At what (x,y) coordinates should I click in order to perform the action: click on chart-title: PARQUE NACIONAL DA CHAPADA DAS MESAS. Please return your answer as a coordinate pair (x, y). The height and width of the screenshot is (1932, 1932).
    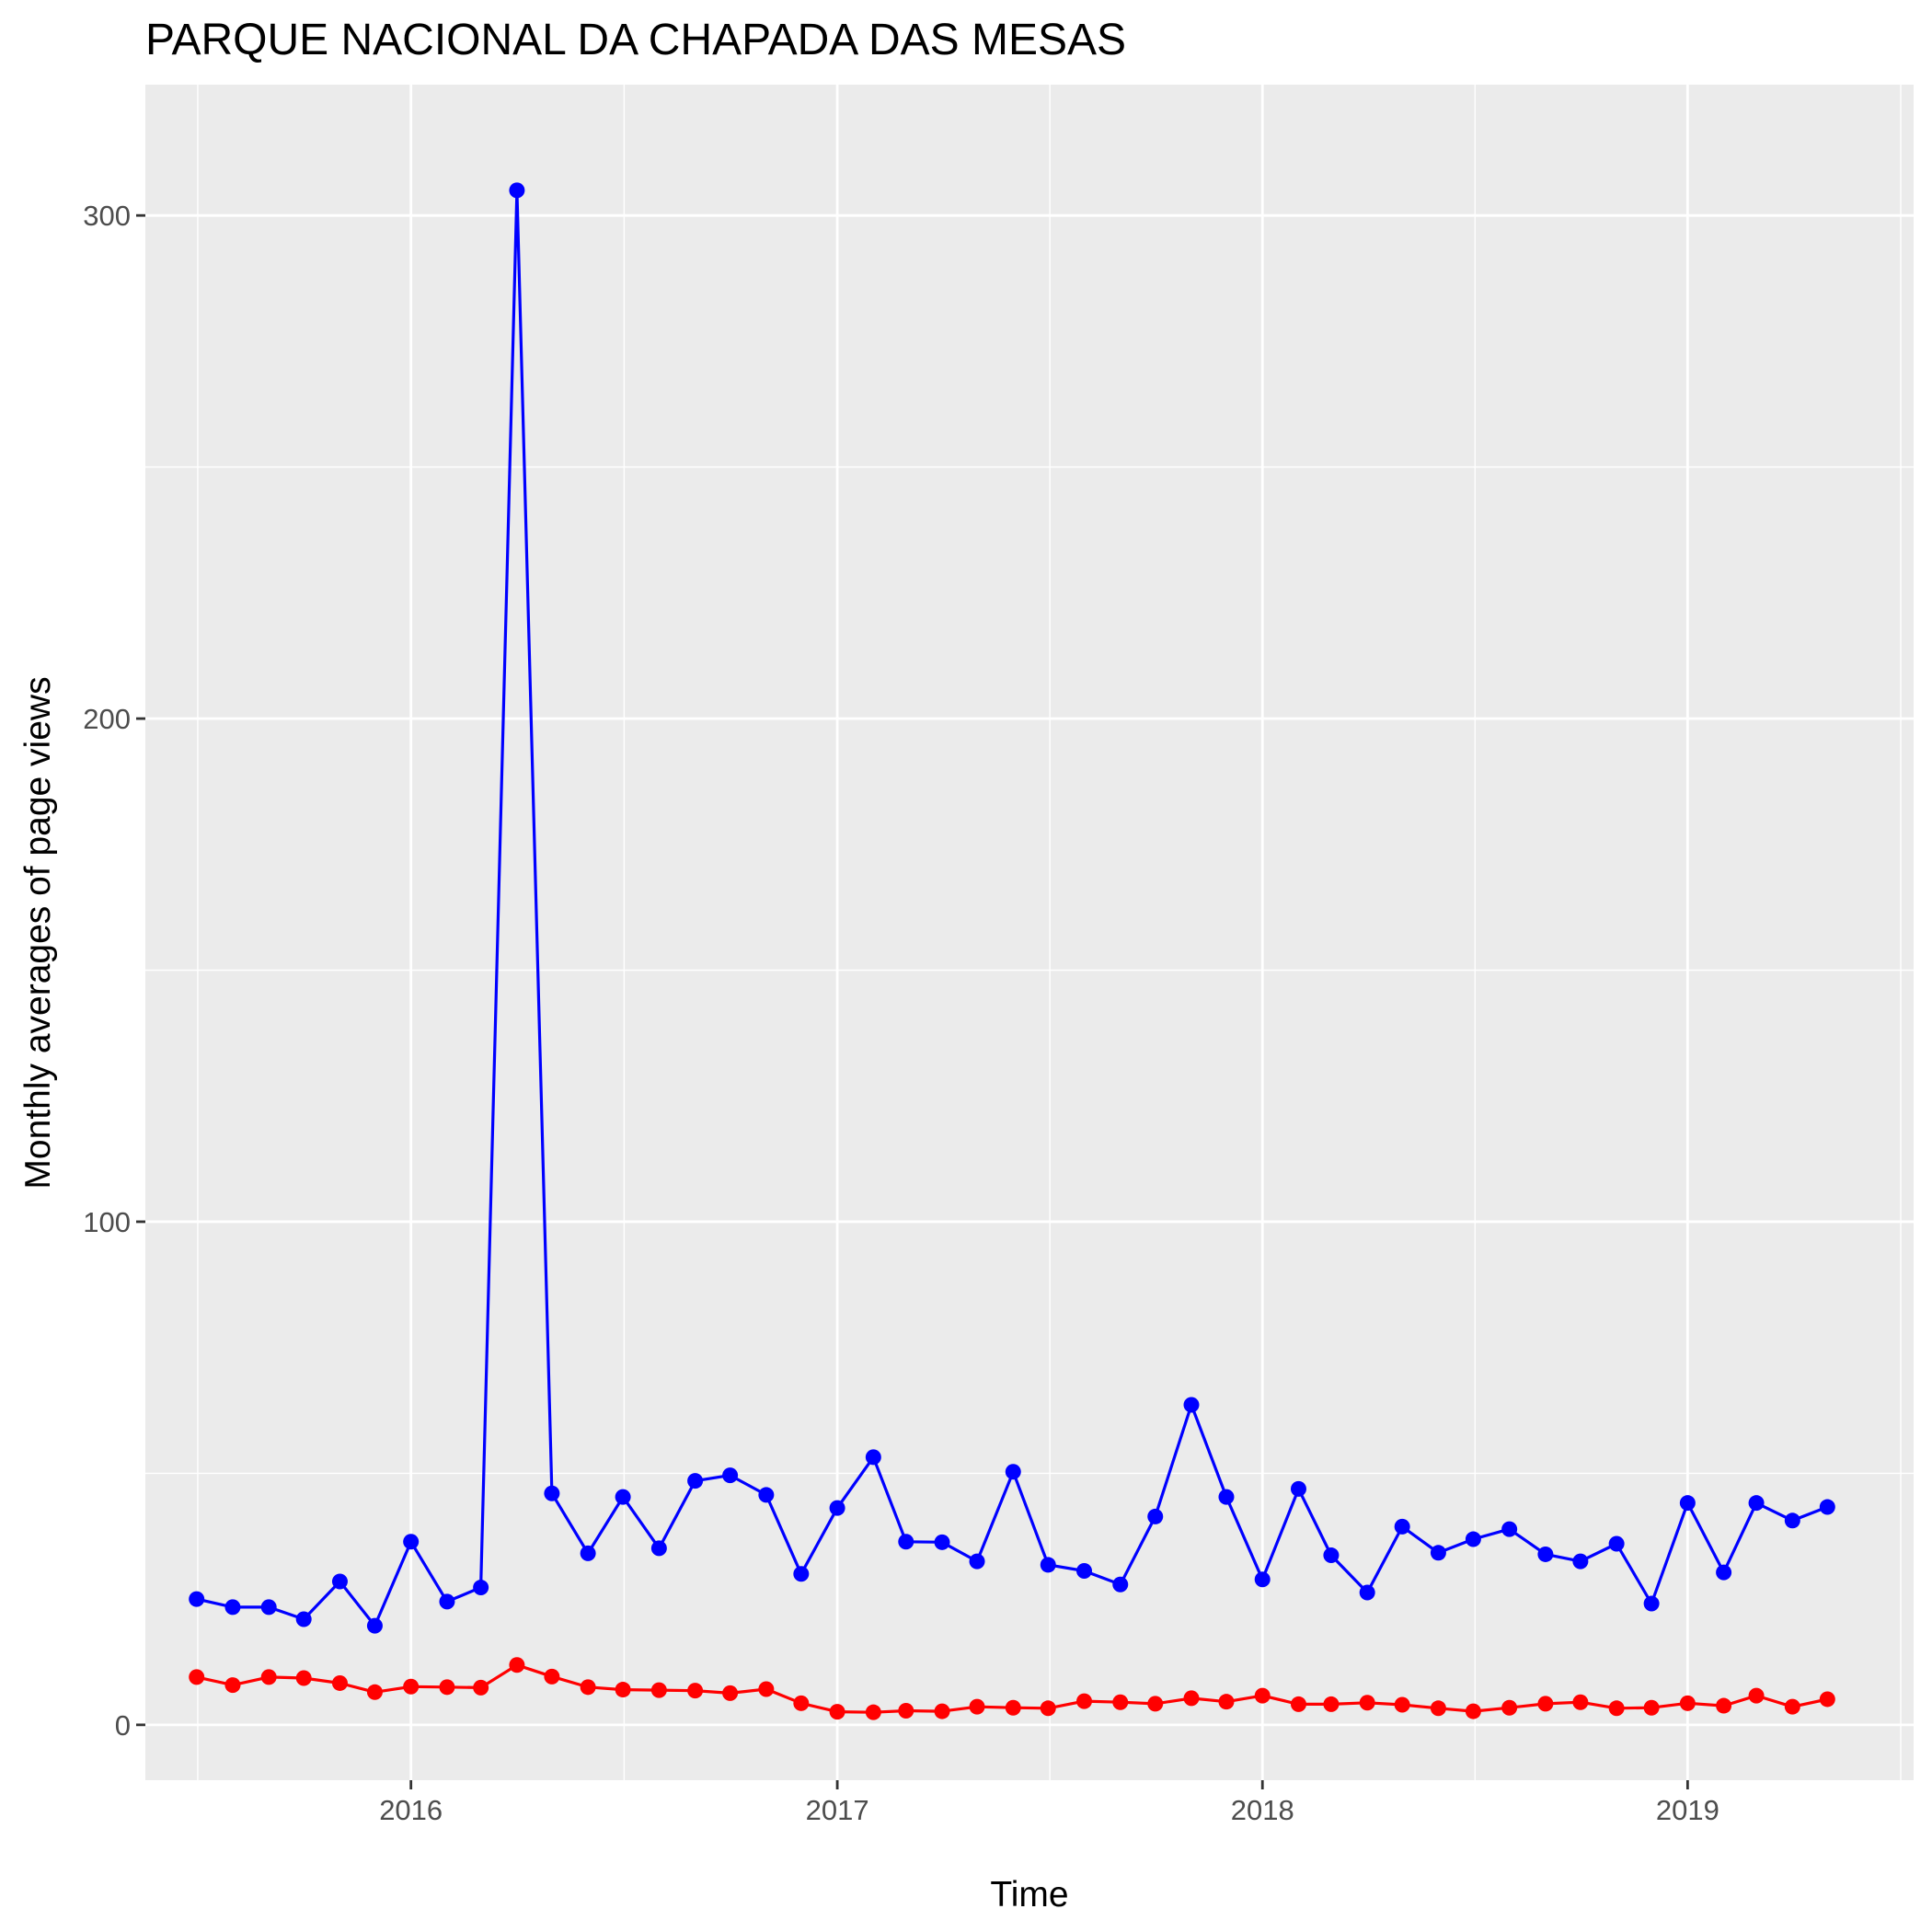
    Looking at the image, I should click on (635, 40).